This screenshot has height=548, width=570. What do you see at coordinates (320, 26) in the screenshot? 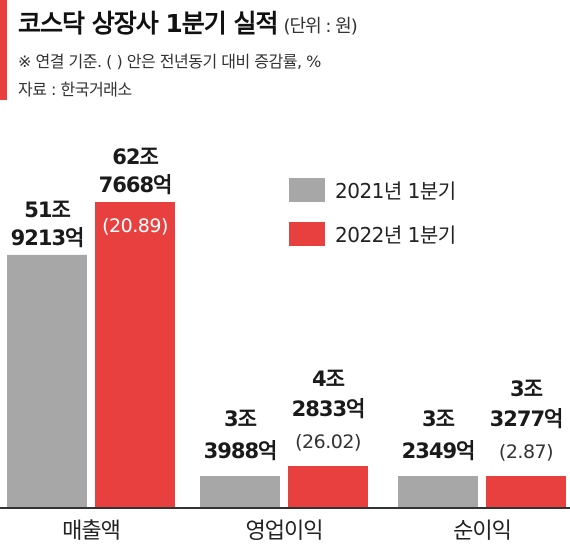
I see `chart-unit: (단위 : 원)` at bounding box center [320, 26].